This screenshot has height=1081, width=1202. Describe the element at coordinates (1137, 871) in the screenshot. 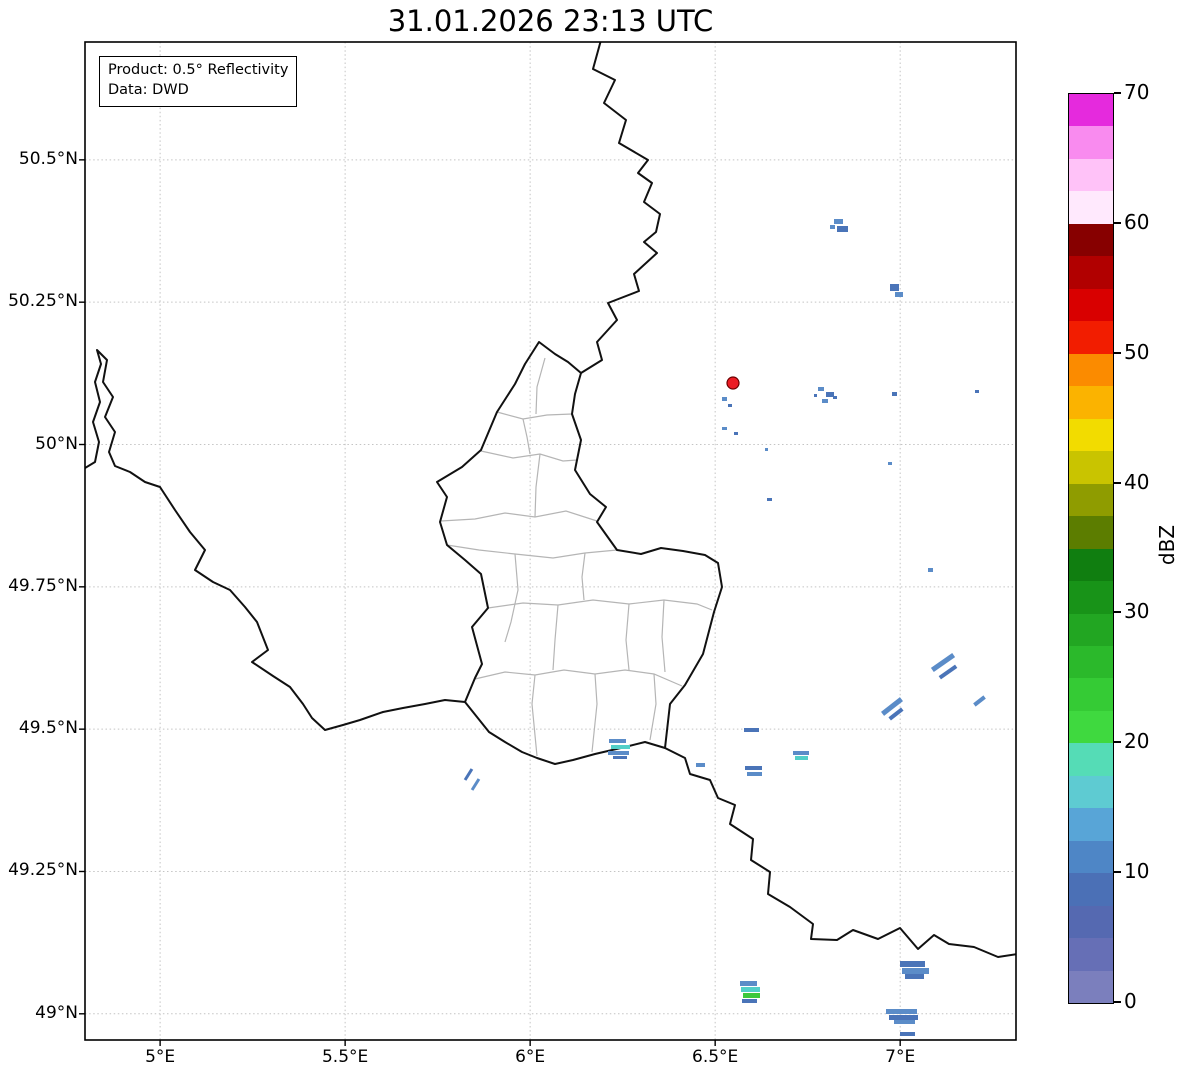

I see `colorbar-tick-label: 10` at that location.